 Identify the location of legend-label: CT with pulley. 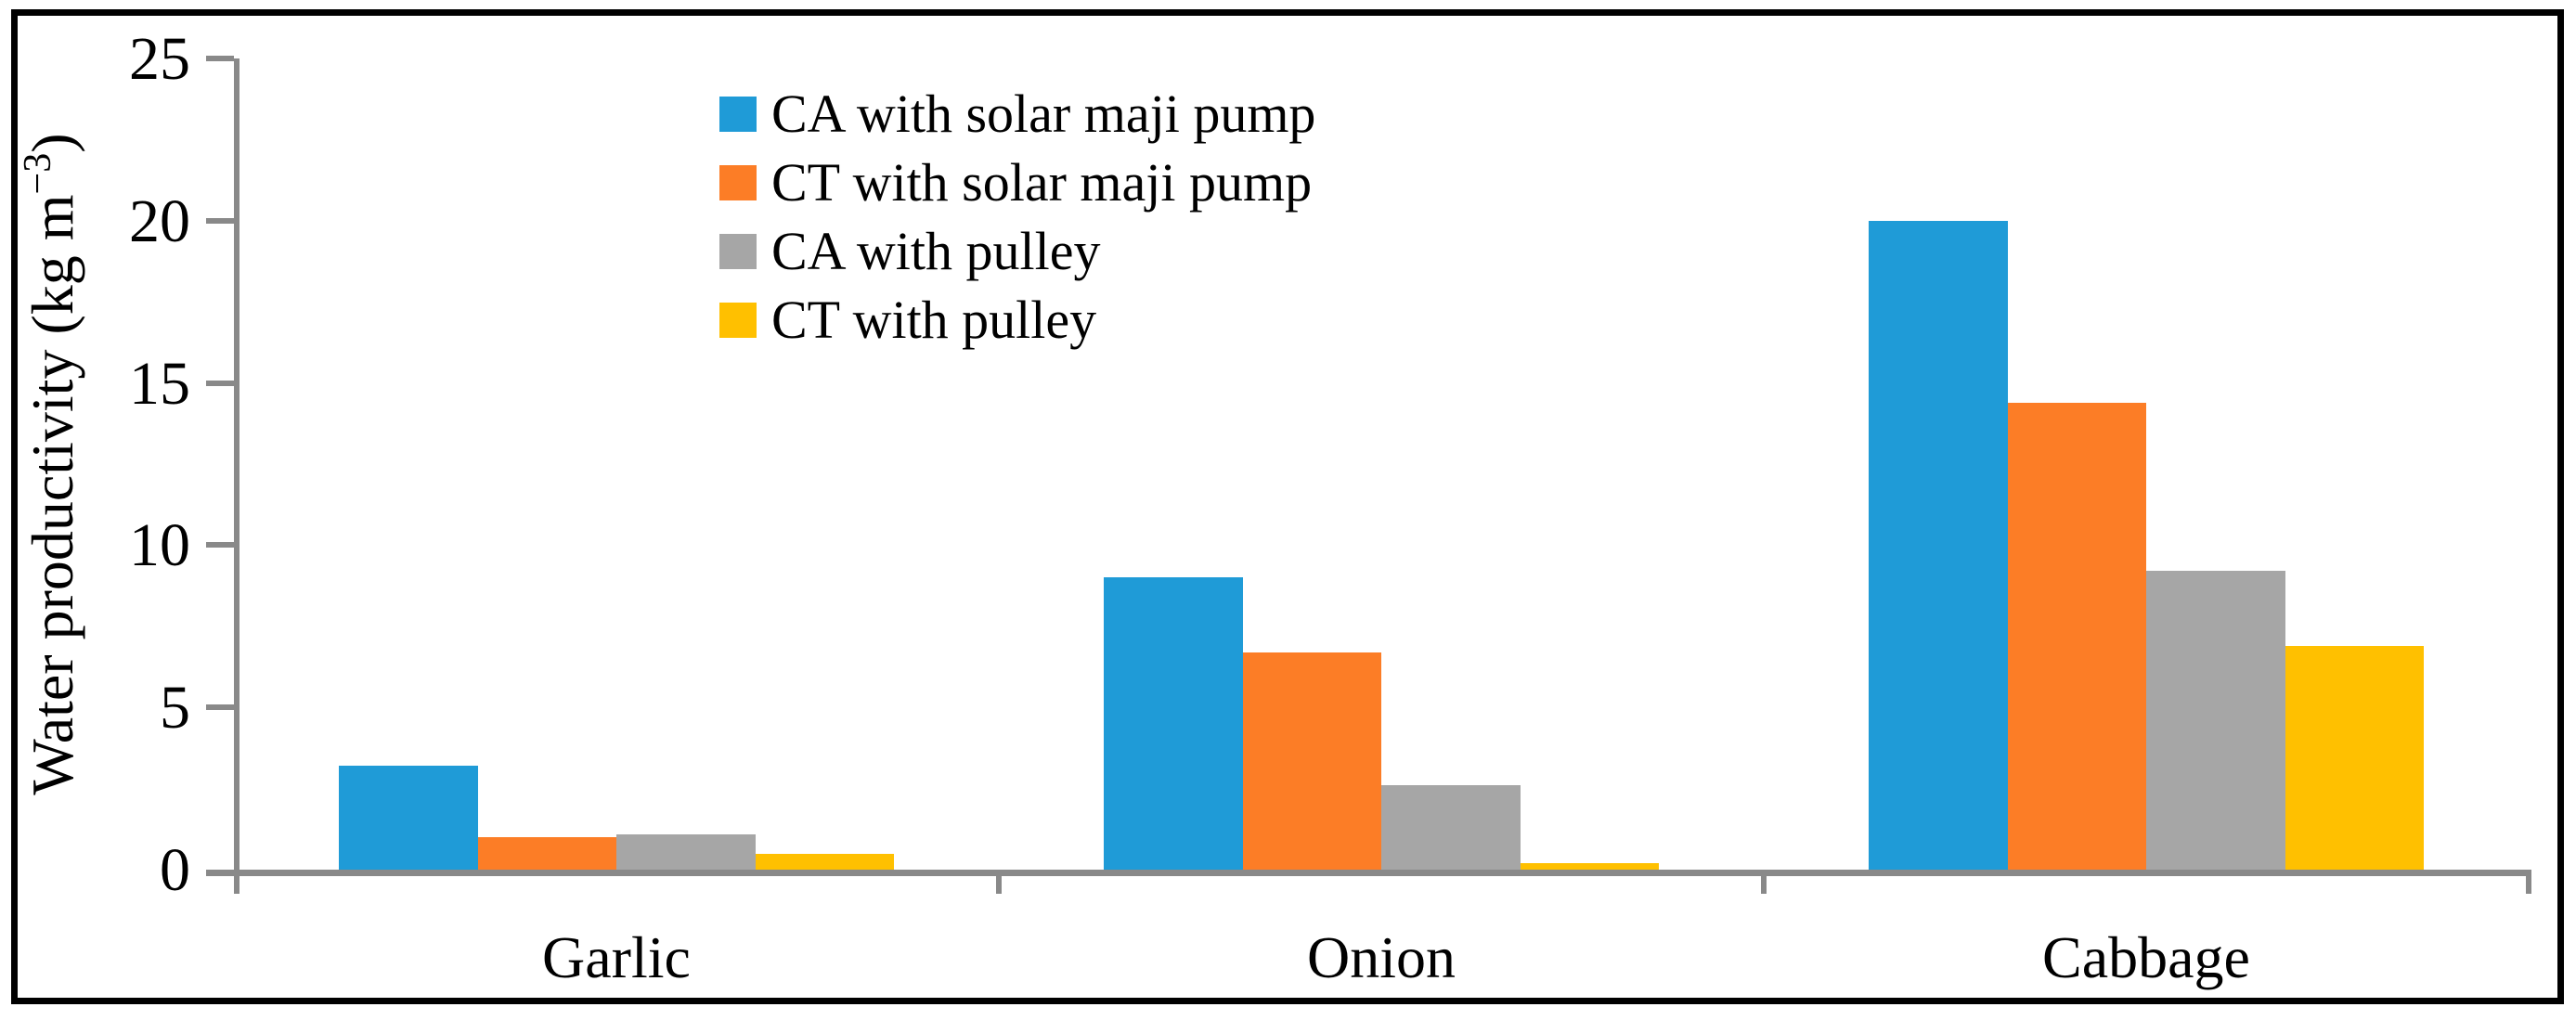
(934, 320).